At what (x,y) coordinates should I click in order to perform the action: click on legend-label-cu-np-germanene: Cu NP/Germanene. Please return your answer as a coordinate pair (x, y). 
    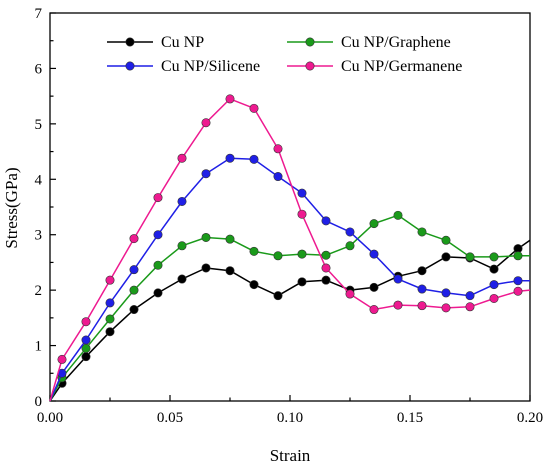
    Looking at the image, I should click on (401, 66).